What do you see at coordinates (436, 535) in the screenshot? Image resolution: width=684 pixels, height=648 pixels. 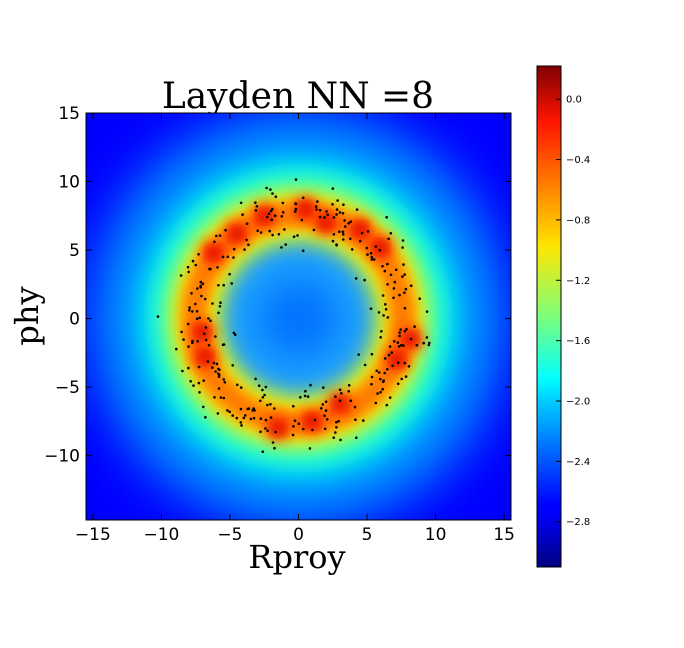 I see `x-tick-label: 10` at bounding box center [436, 535].